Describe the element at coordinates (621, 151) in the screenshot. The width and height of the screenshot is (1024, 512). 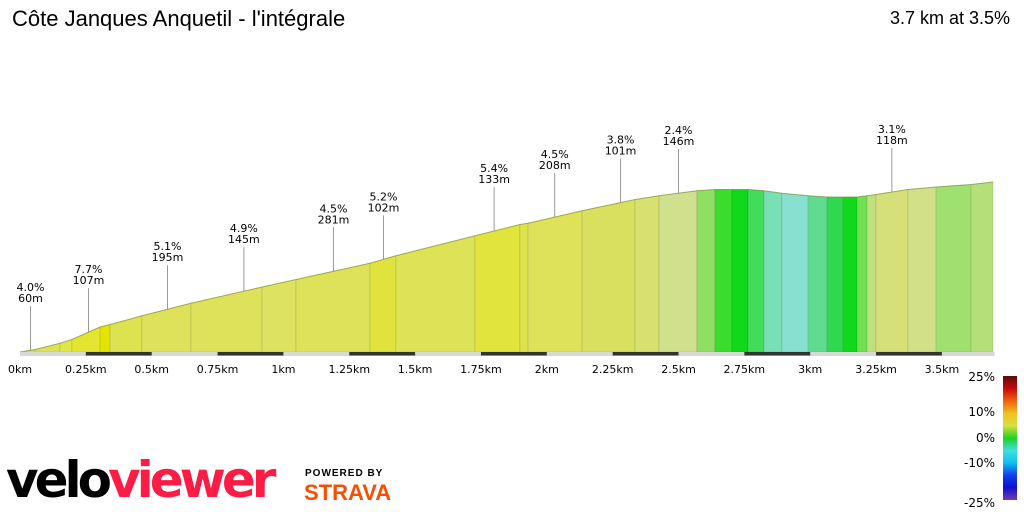
I see `annotation-length: 101m` at that location.